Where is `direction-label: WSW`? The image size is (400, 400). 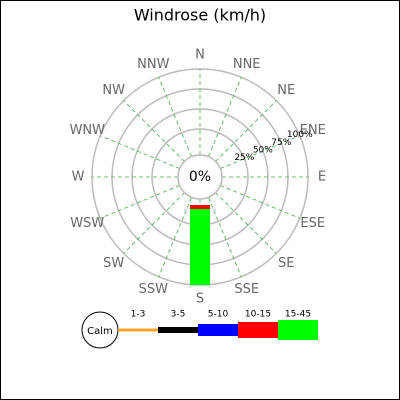
direction-label: WSW is located at coordinates (87, 223).